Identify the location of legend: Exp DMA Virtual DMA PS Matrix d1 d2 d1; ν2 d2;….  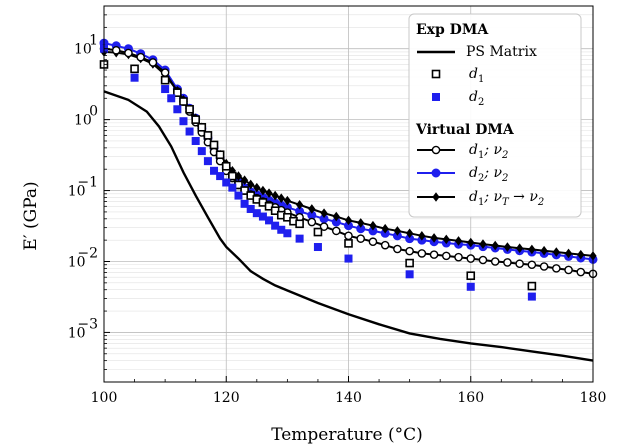
(495, 115).